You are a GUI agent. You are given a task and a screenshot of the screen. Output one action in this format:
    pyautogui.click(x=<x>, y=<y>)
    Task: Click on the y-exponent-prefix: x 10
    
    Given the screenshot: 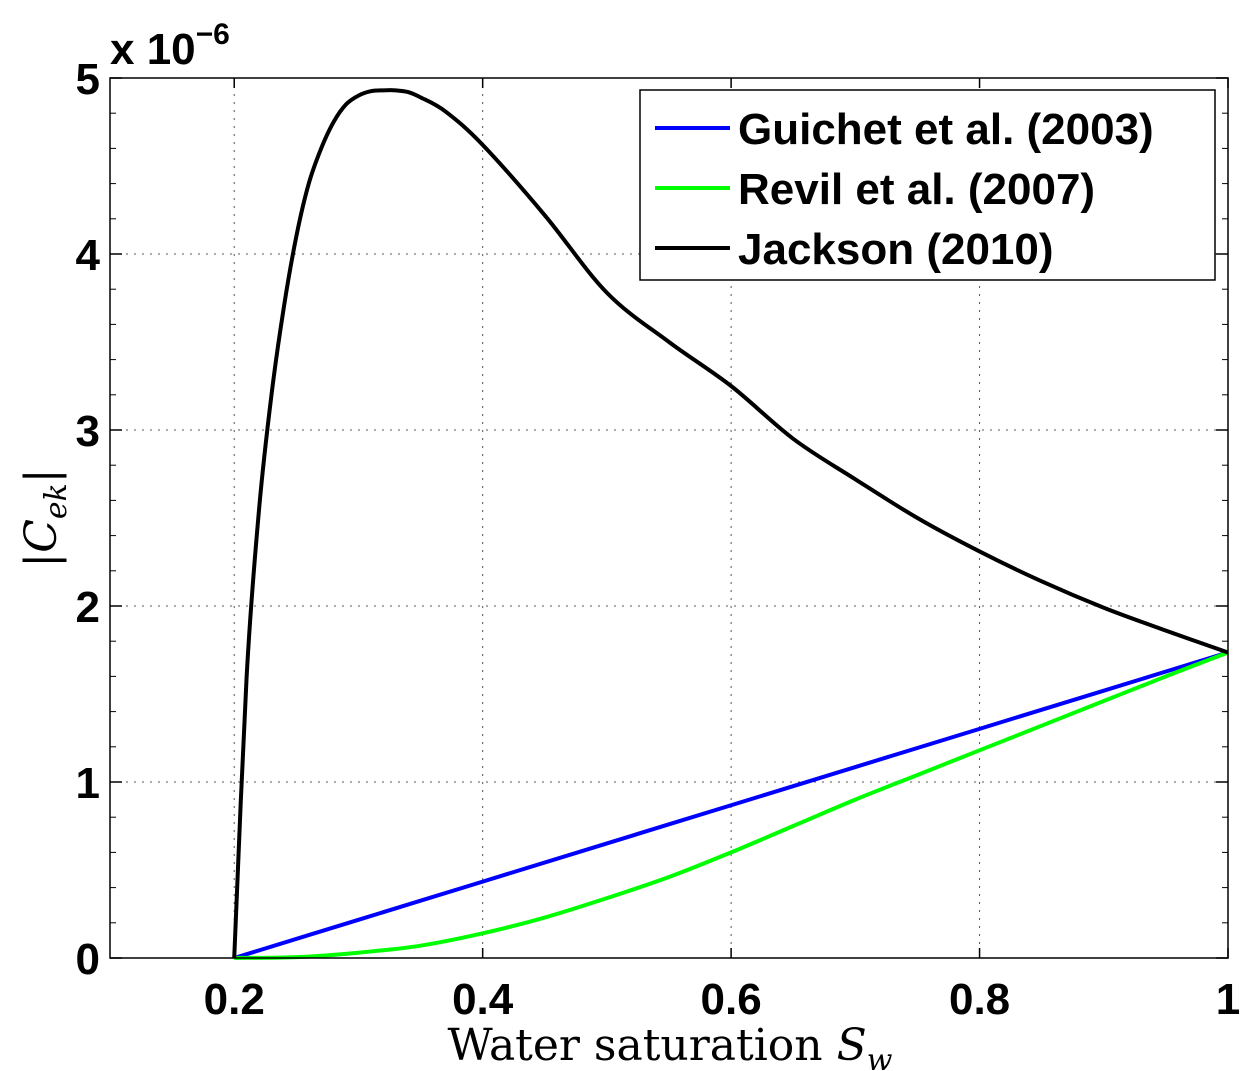 What is the action you would take?
    pyautogui.click(x=153, y=49)
    